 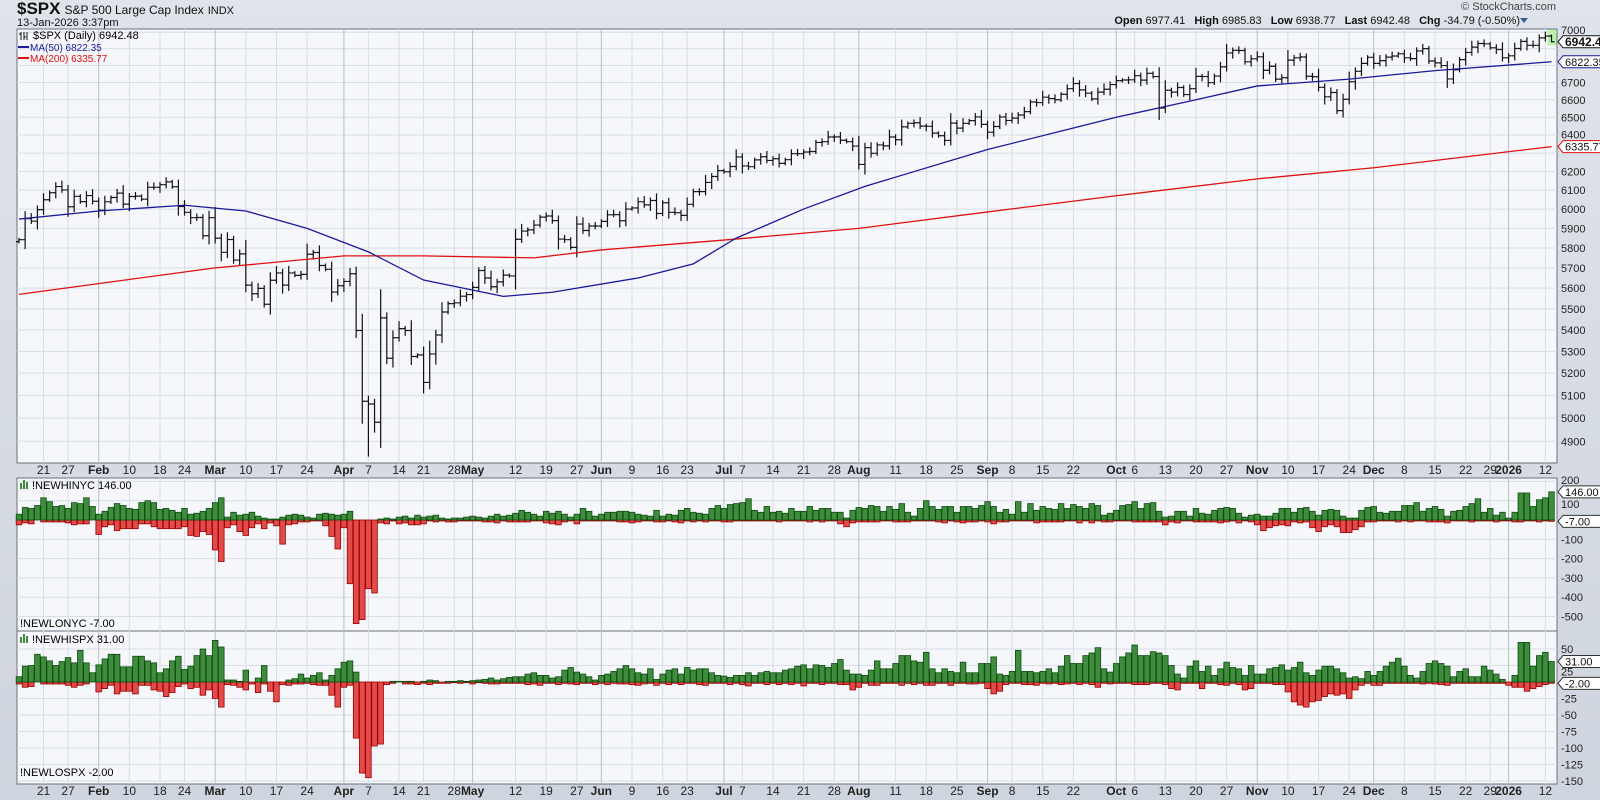 What do you see at coordinates (473, 470) in the screenshot?
I see `date-axis-label: May` at bounding box center [473, 470].